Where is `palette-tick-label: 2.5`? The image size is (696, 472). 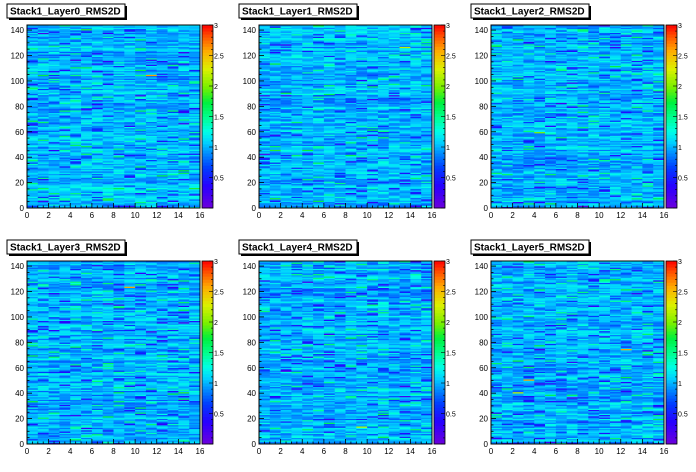 palette-tick-label: 2.5 is located at coordinates (451, 57).